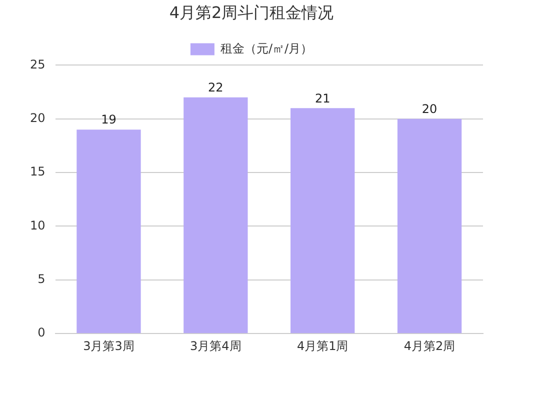 This screenshot has width=535, height=400. What do you see at coordinates (42, 279) in the screenshot?
I see `y-tick-label: 5` at bounding box center [42, 279].